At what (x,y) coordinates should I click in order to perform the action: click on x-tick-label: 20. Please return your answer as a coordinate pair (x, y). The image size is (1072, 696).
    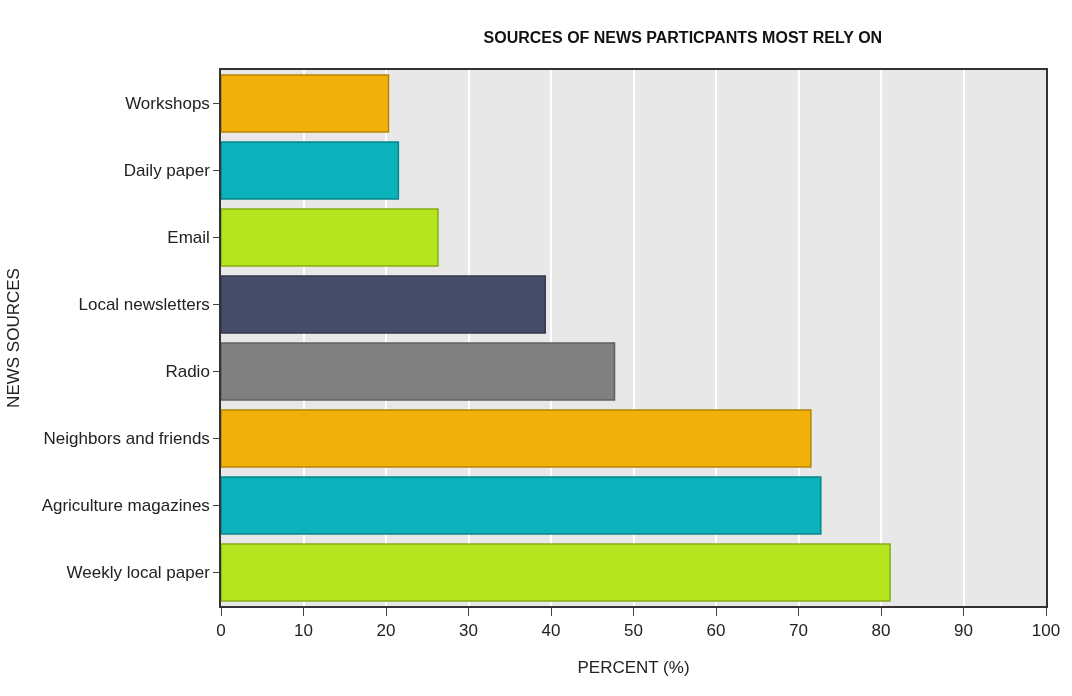
    Looking at the image, I should click on (386, 631).